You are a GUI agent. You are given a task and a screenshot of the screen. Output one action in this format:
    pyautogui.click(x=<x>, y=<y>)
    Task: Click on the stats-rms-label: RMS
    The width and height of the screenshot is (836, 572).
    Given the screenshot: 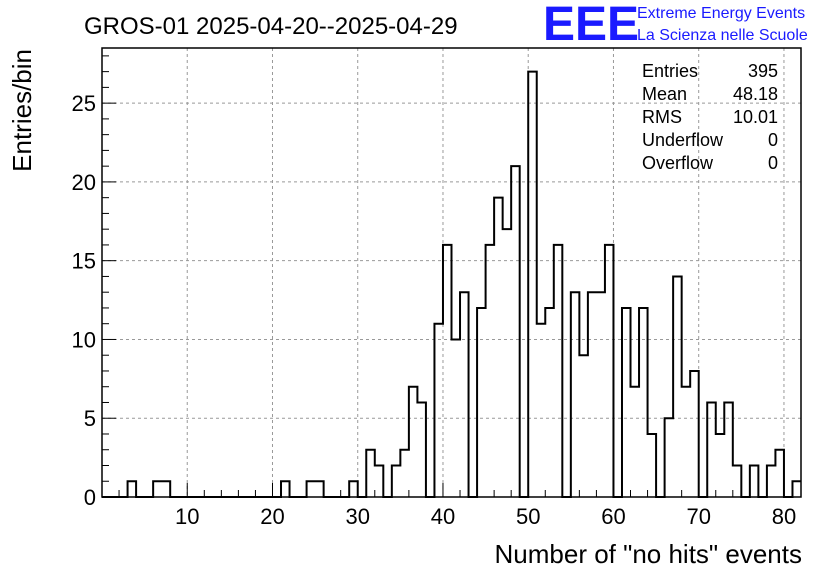 What is the action you would take?
    pyautogui.click(x=662, y=117)
    